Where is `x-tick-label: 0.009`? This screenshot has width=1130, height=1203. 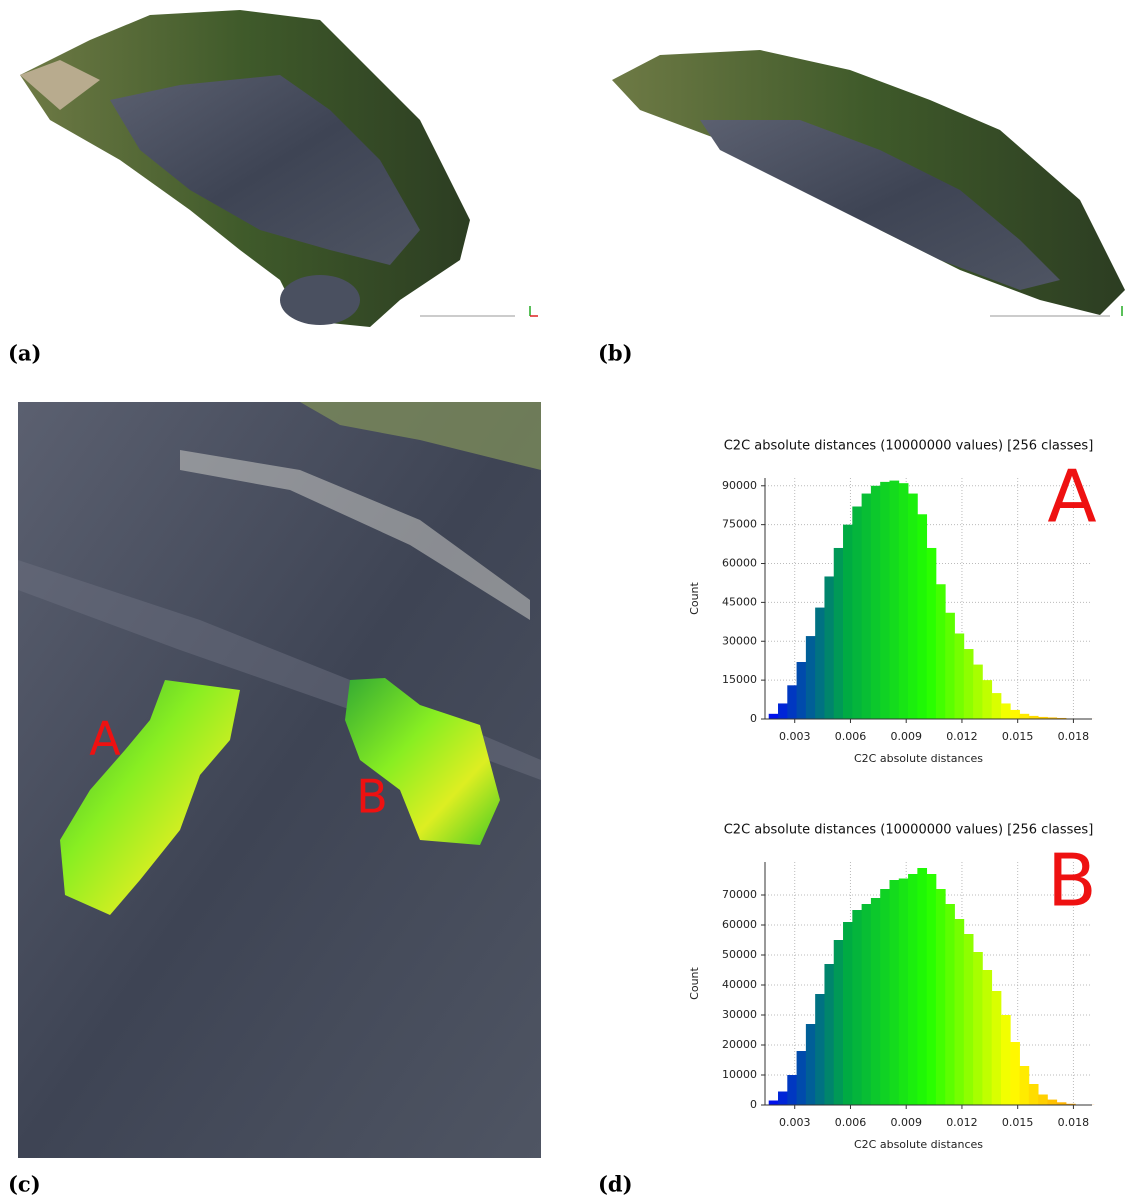 x-tick-label: 0.009 is located at coordinates (906, 736).